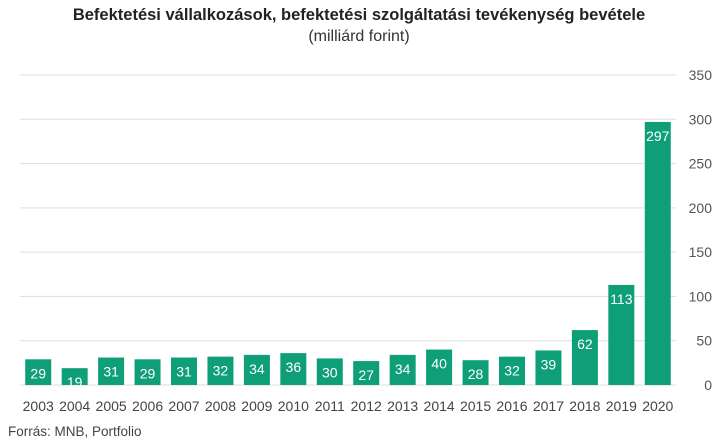 Image resolution: width=718 pixels, height=447 pixels. What do you see at coordinates (708, 385) in the screenshot?
I see `y-tick-label: 0` at bounding box center [708, 385].